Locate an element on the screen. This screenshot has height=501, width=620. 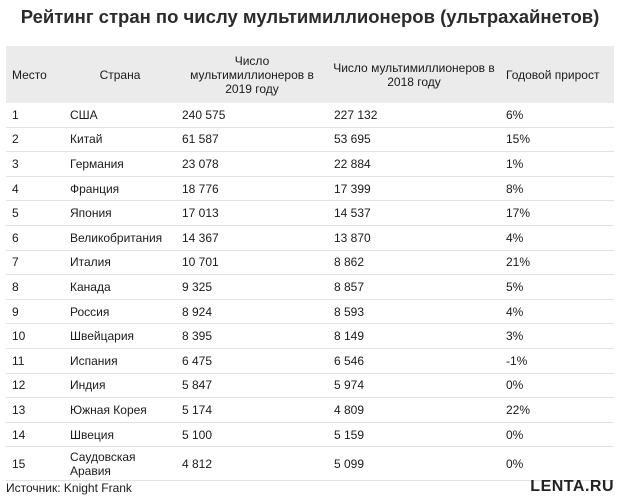
cell-place: 10 is located at coordinates (35, 336).